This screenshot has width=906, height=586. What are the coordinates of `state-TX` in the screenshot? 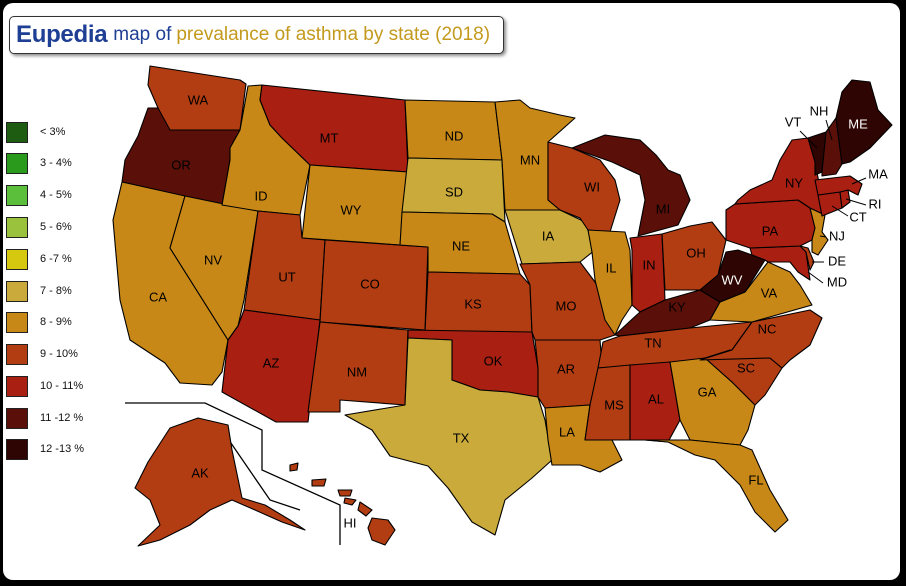 It's located at (448, 436).